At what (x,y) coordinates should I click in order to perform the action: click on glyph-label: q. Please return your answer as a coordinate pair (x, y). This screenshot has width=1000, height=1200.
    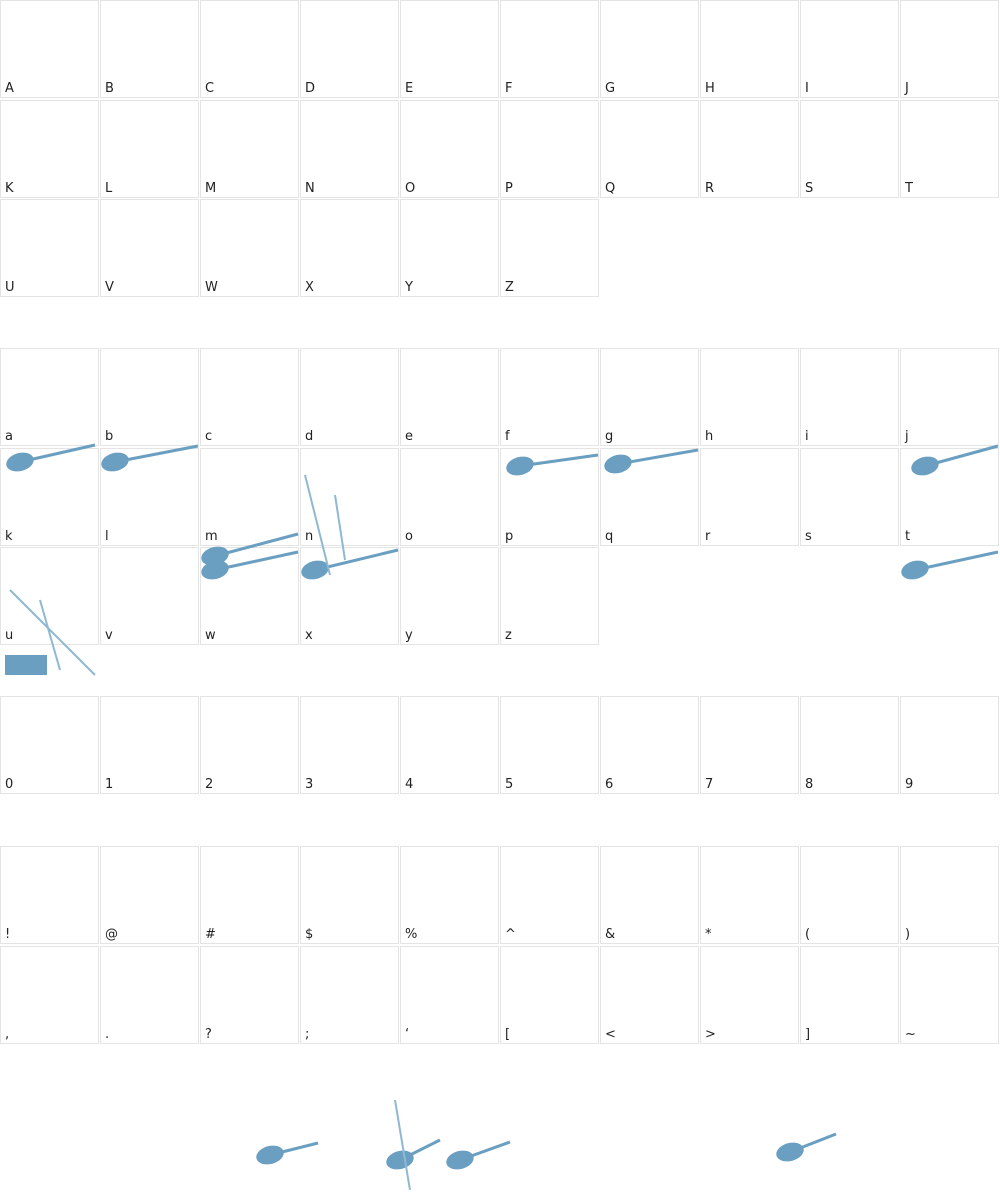
    Looking at the image, I should click on (609, 536).